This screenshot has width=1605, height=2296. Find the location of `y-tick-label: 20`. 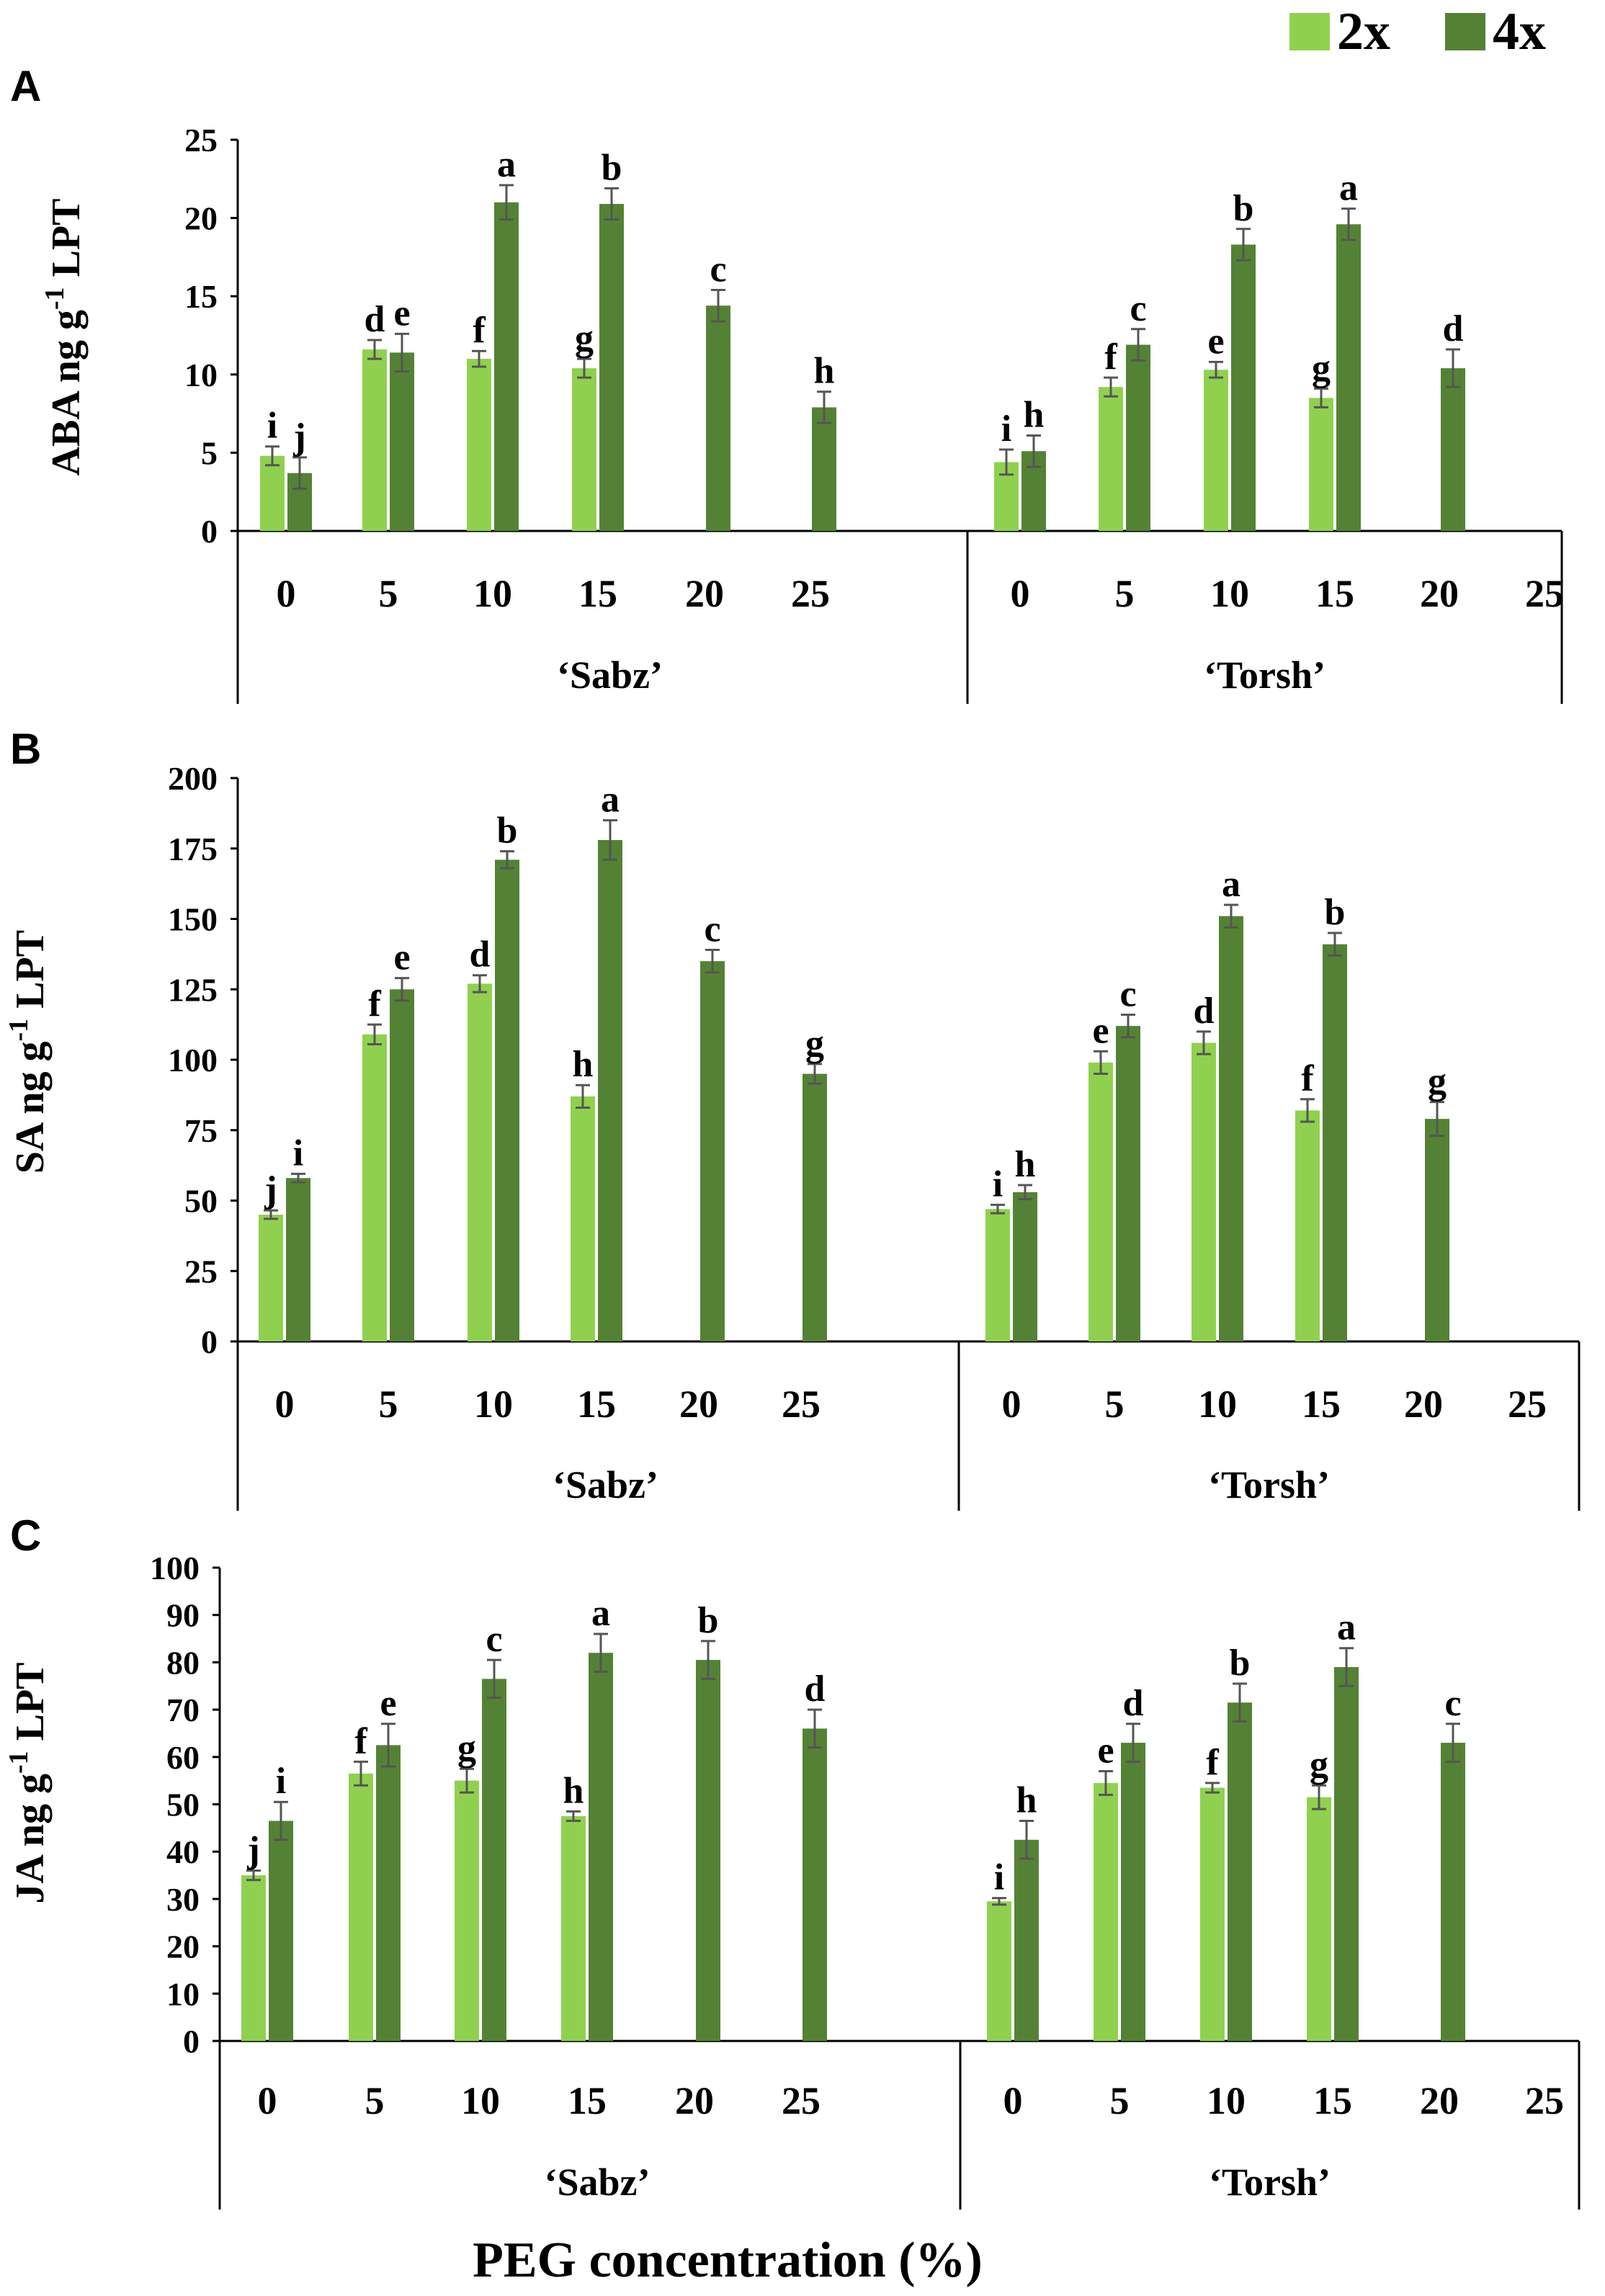

y-tick-label: 20 is located at coordinates (183, 1947).